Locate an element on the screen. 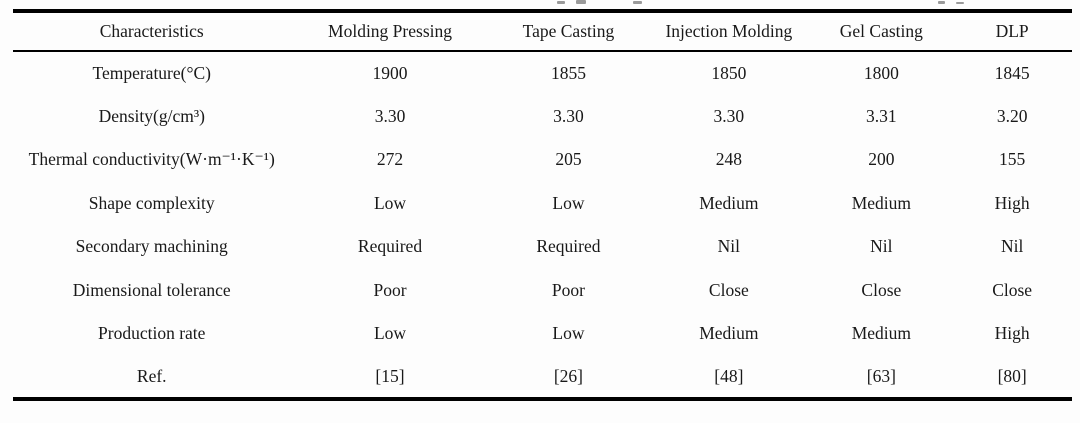 This screenshot has height=423, width=1080. table-cell: 155 is located at coordinates (1012, 159).